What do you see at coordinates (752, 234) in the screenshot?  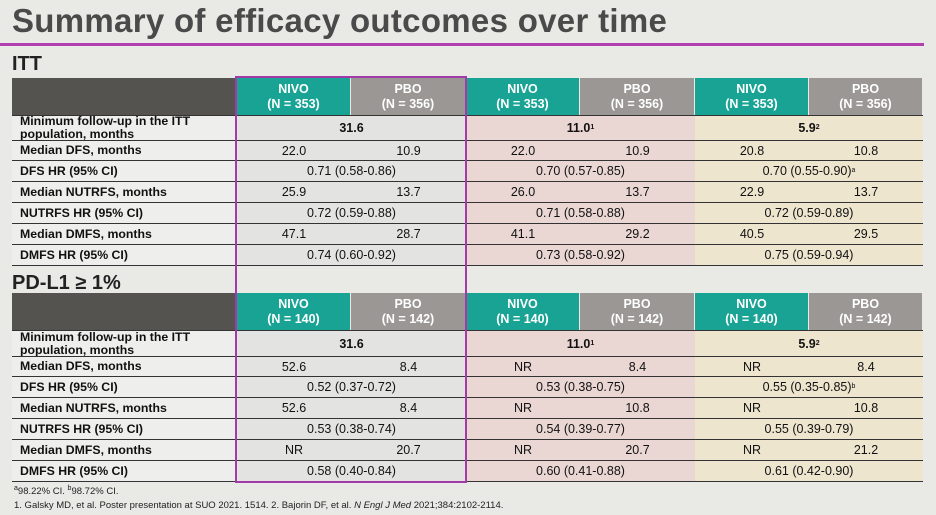 I see `value-cell: 40.5` at bounding box center [752, 234].